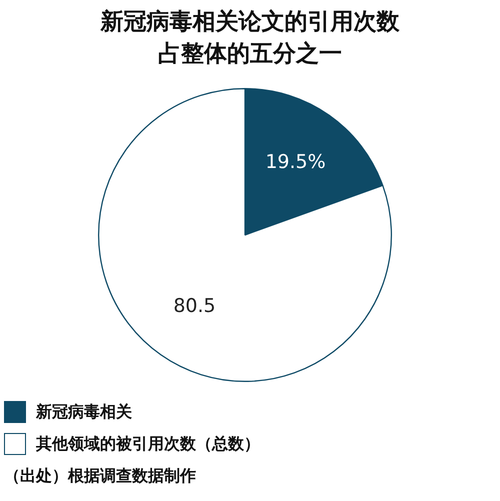 This screenshot has height=501, width=500. What do you see at coordinates (148, 444) in the screenshot?
I see `legend-label: 其他领域的被引用次数（总数）` at bounding box center [148, 444].